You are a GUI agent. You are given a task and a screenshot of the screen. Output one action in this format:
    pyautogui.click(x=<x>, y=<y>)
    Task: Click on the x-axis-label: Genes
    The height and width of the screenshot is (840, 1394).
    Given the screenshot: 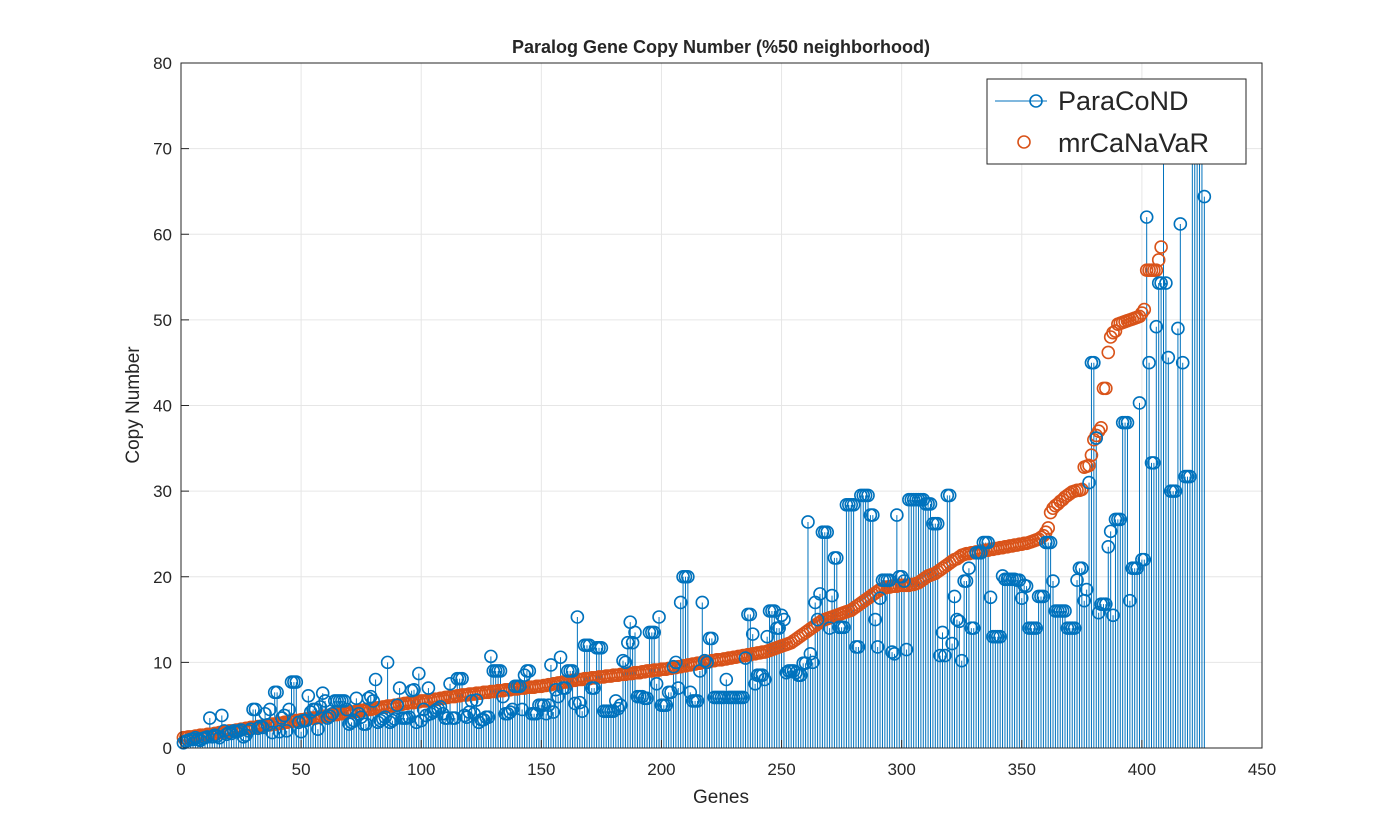 What is the action you would take?
    pyautogui.click(x=721, y=797)
    